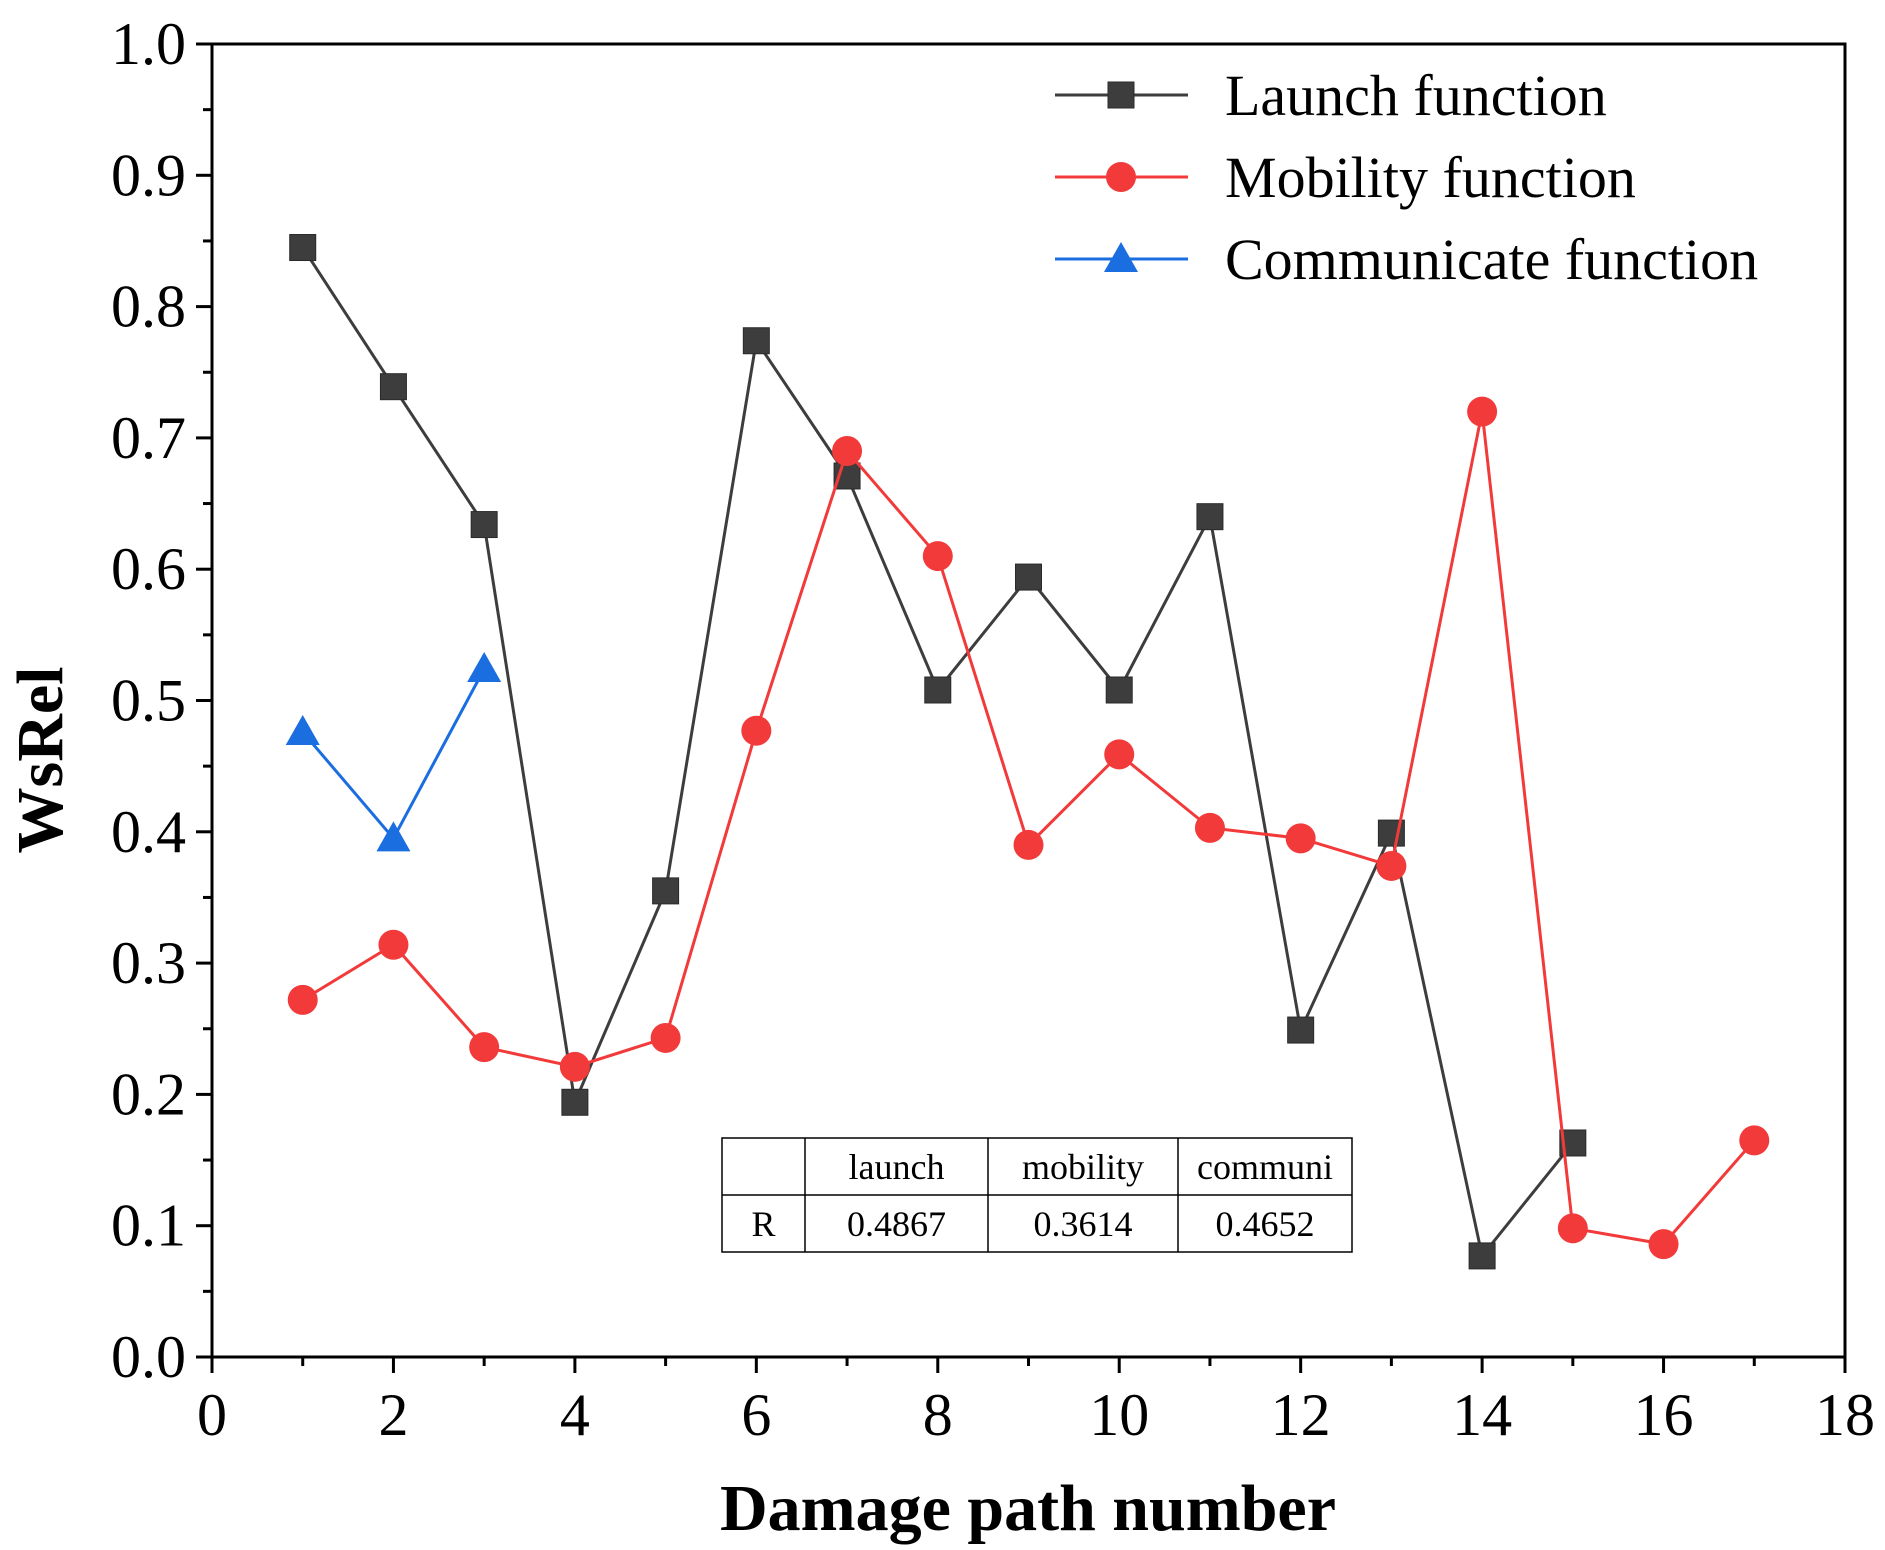  What do you see at coordinates (1416, 95) in the screenshot?
I see `legend-label: Launch function` at bounding box center [1416, 95].